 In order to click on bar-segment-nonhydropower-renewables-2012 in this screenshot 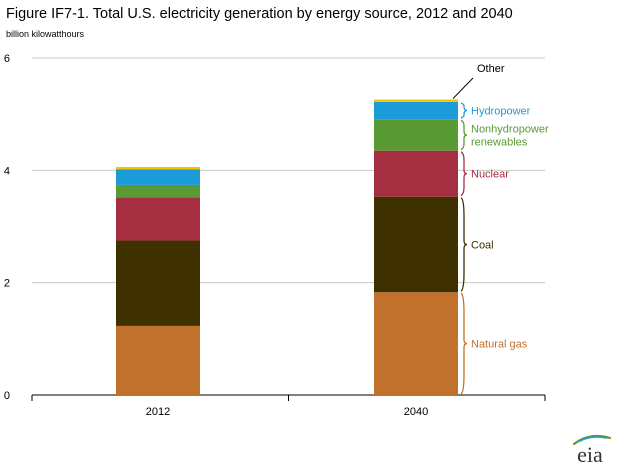, I will do `click(158, 191)`.